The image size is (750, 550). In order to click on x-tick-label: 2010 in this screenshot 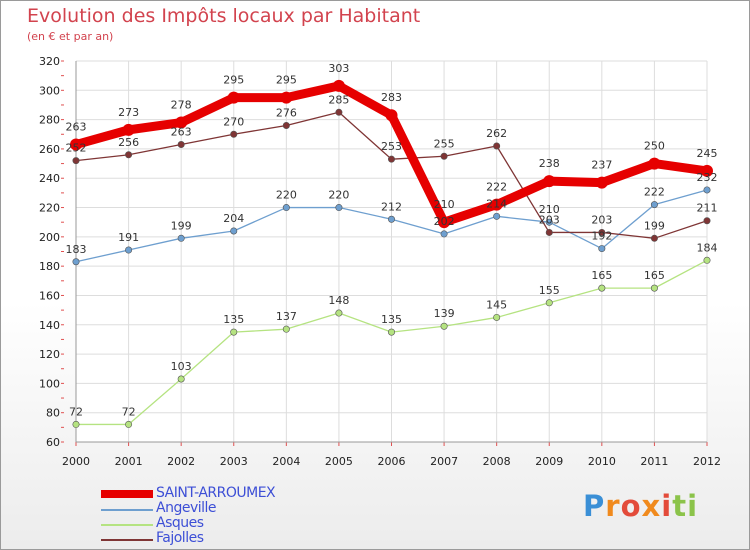, I will do `click(602, 461)`.